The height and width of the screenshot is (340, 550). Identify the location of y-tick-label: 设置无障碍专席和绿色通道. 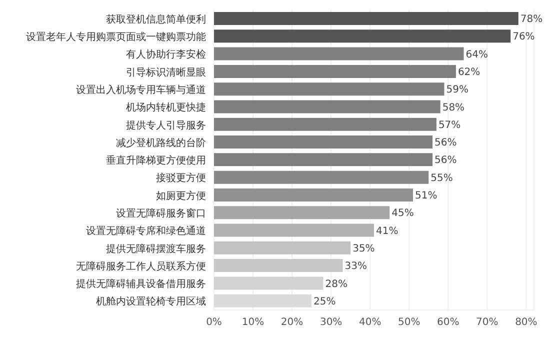
(146, 231).